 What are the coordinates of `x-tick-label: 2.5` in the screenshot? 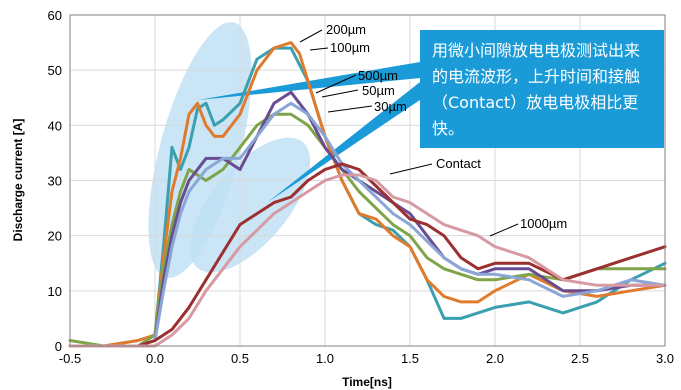 It's located at (580, 358).